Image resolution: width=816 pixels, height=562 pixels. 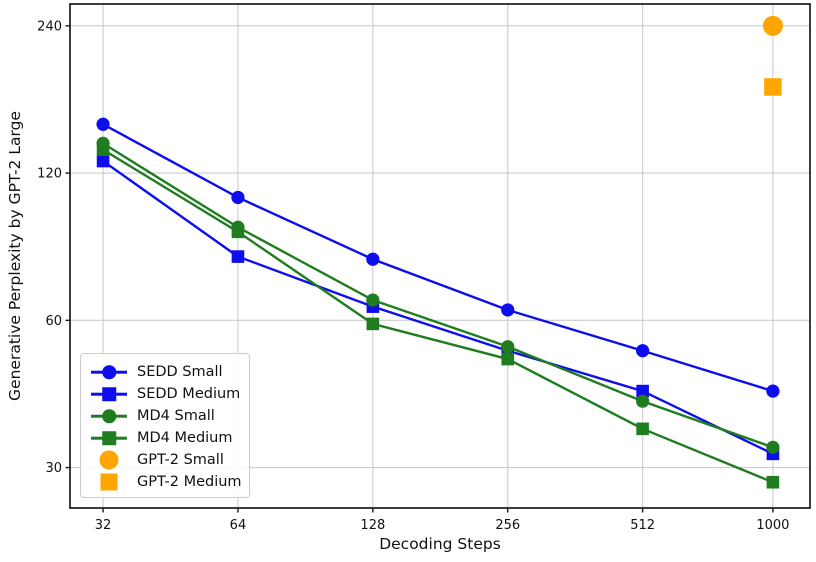 I want to click on legend-item: GPT-2 Medium, so click(x=166, y=482).